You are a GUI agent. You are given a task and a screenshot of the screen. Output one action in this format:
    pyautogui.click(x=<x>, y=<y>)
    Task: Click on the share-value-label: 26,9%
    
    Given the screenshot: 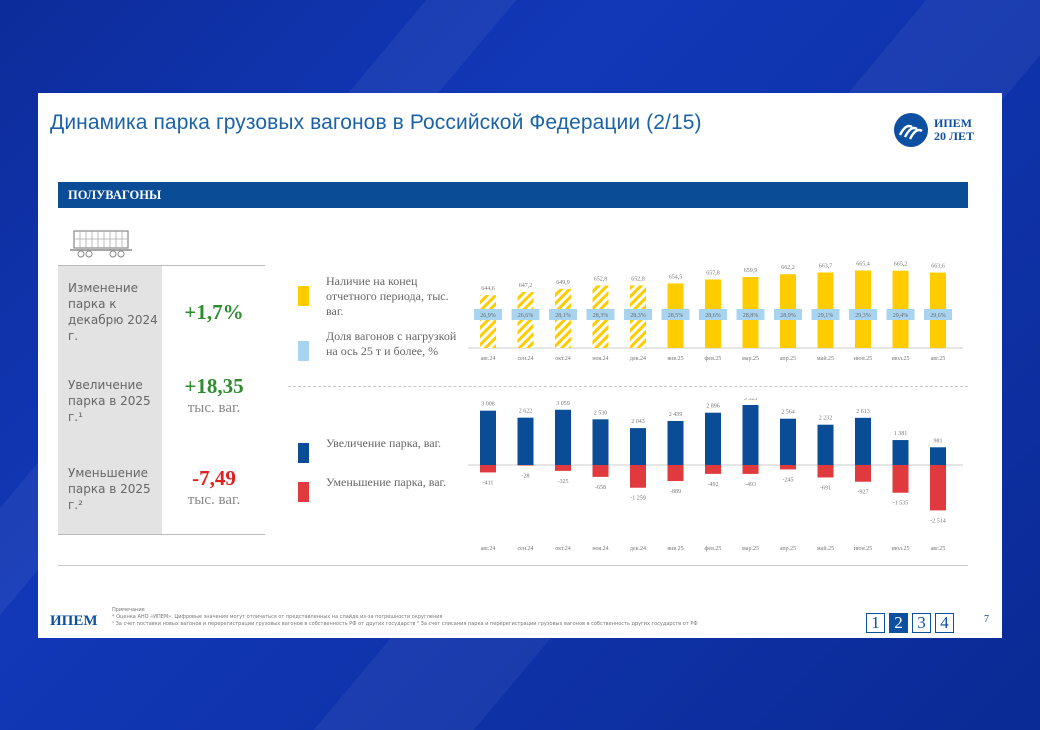 What is the action you would take?
    pyautogui.click(x=488, y=316)
    